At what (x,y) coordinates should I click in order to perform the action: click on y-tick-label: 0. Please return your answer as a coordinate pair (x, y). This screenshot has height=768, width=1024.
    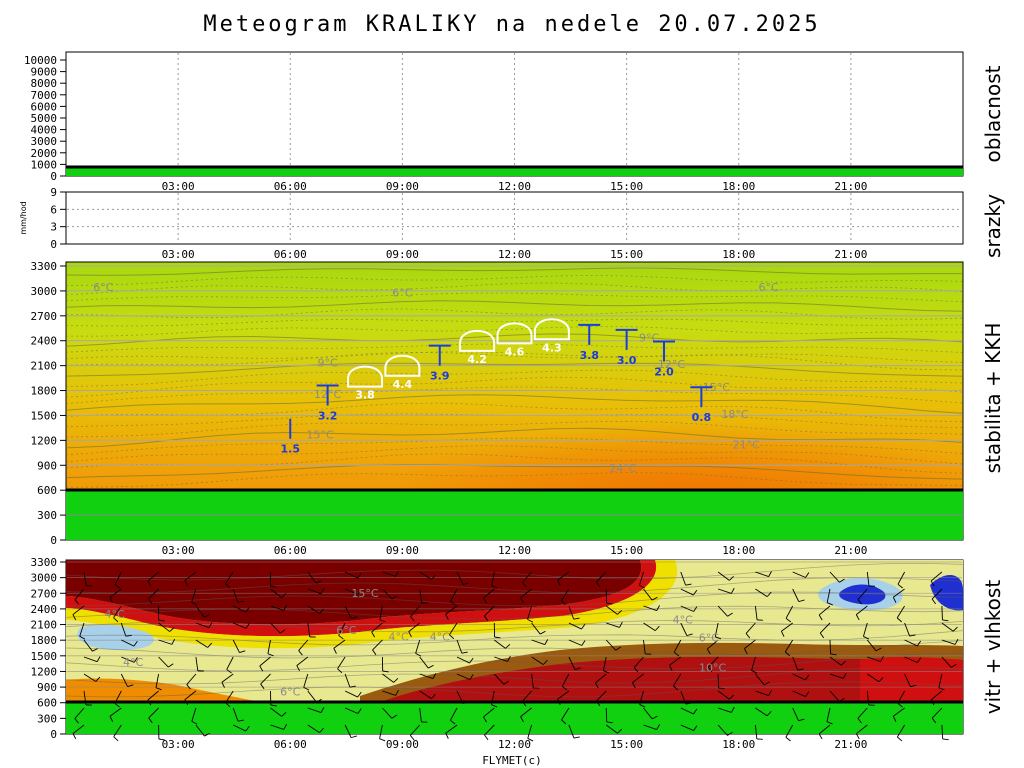
    Looking at the image, I should click on (53, 540).